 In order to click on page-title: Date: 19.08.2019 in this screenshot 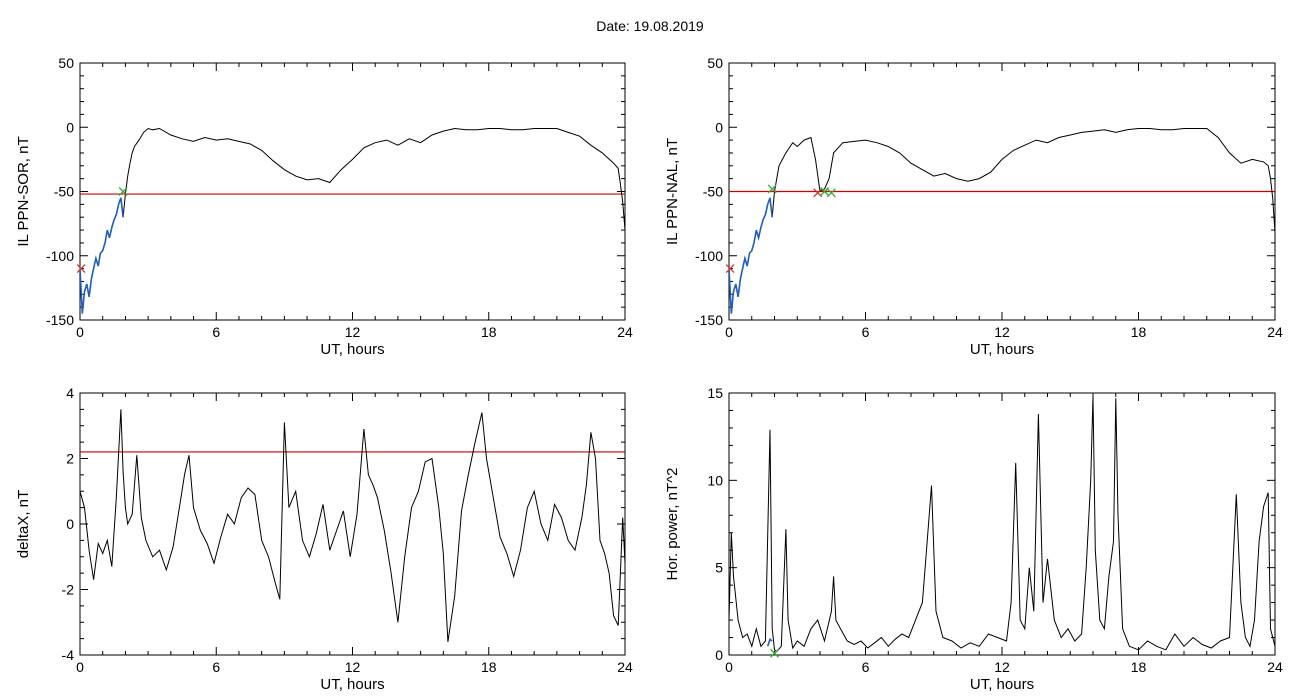, I will do `click(650, 26)`.